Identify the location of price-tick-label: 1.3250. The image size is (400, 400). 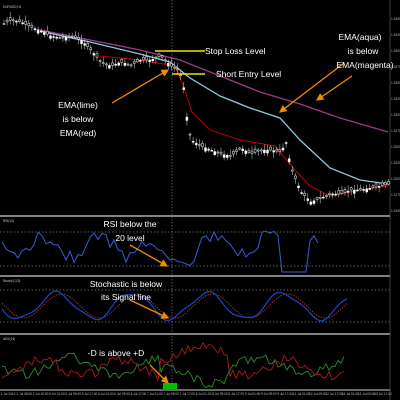
(395, 147).